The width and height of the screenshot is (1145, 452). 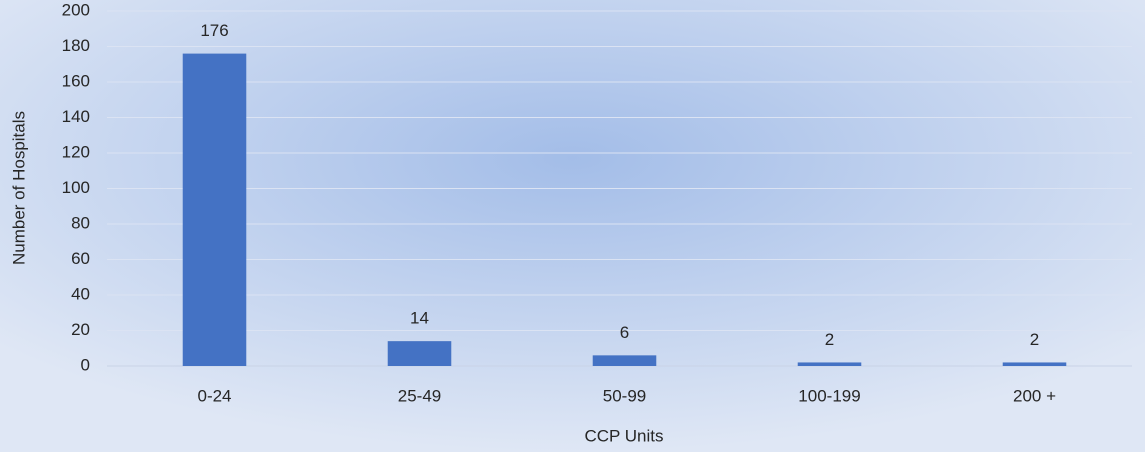 What do you see at coordinates (1034, 395) in the screenshot?
I see `x-tick-label: 200 +` at bounding box center [1034, 395].